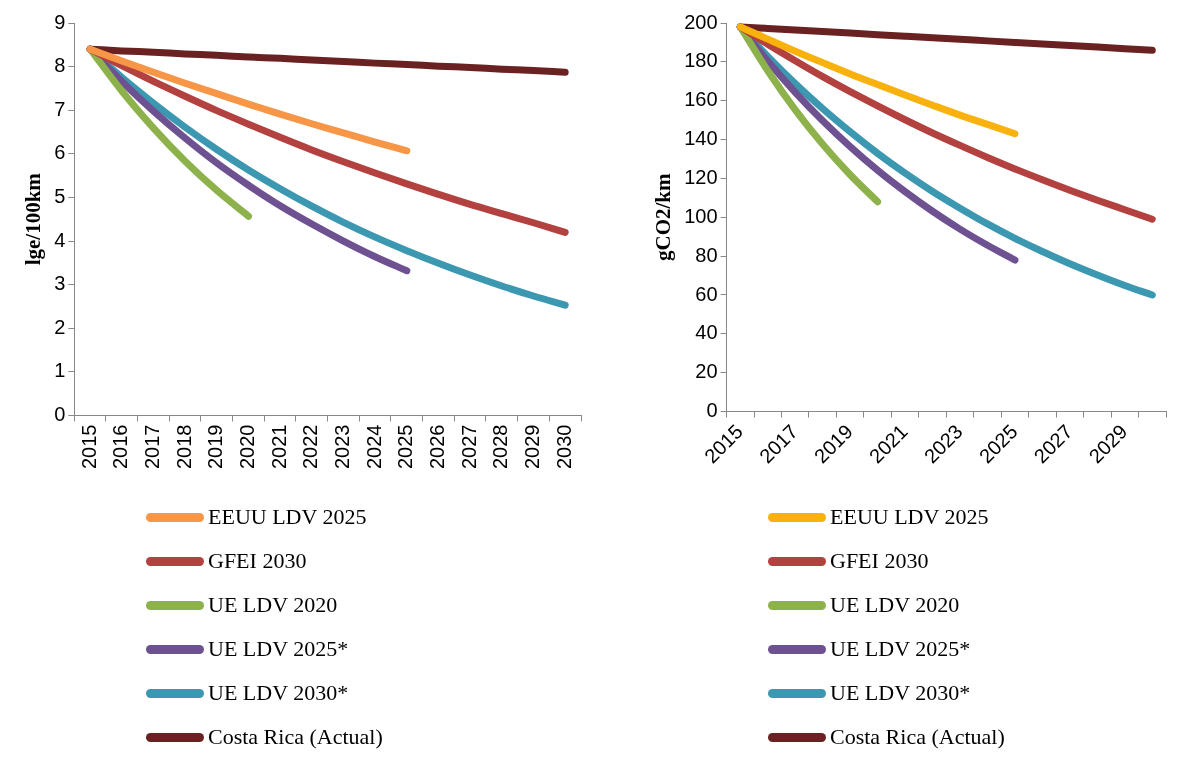  What do you see at coordinates (60, 326) in the screenshot?
I see `y-tick-label: 2` at bounding box center [60, 326].